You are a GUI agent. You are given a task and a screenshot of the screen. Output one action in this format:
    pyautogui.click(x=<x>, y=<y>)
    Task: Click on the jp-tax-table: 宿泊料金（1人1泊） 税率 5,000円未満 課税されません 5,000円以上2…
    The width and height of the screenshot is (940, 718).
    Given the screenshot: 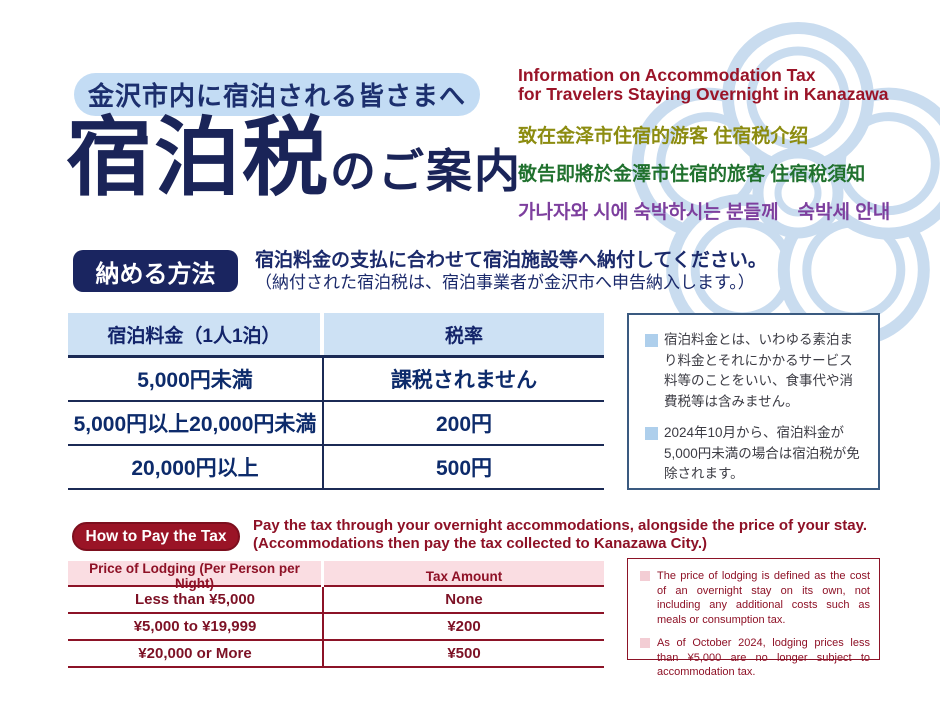 What is the action you would take?
    pyautogui.click(x=336, y=401)
    